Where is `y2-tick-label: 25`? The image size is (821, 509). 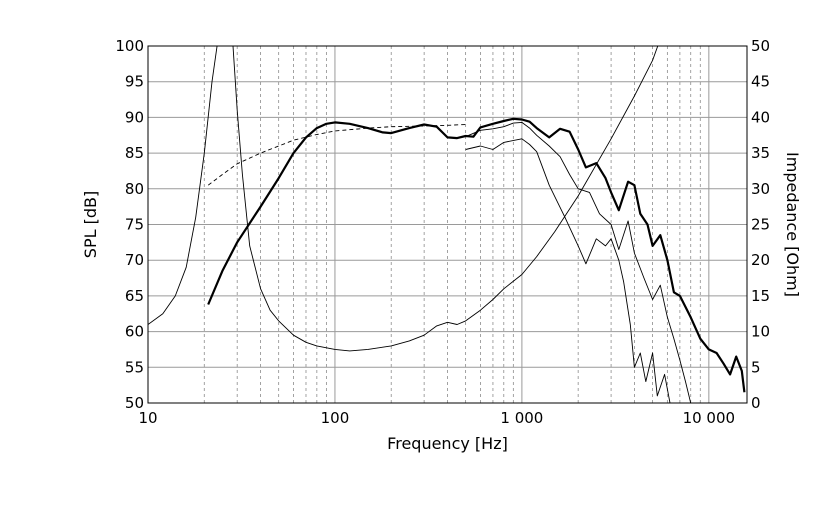
y2-tick-label: 25 is located at coordinates (760, 225).